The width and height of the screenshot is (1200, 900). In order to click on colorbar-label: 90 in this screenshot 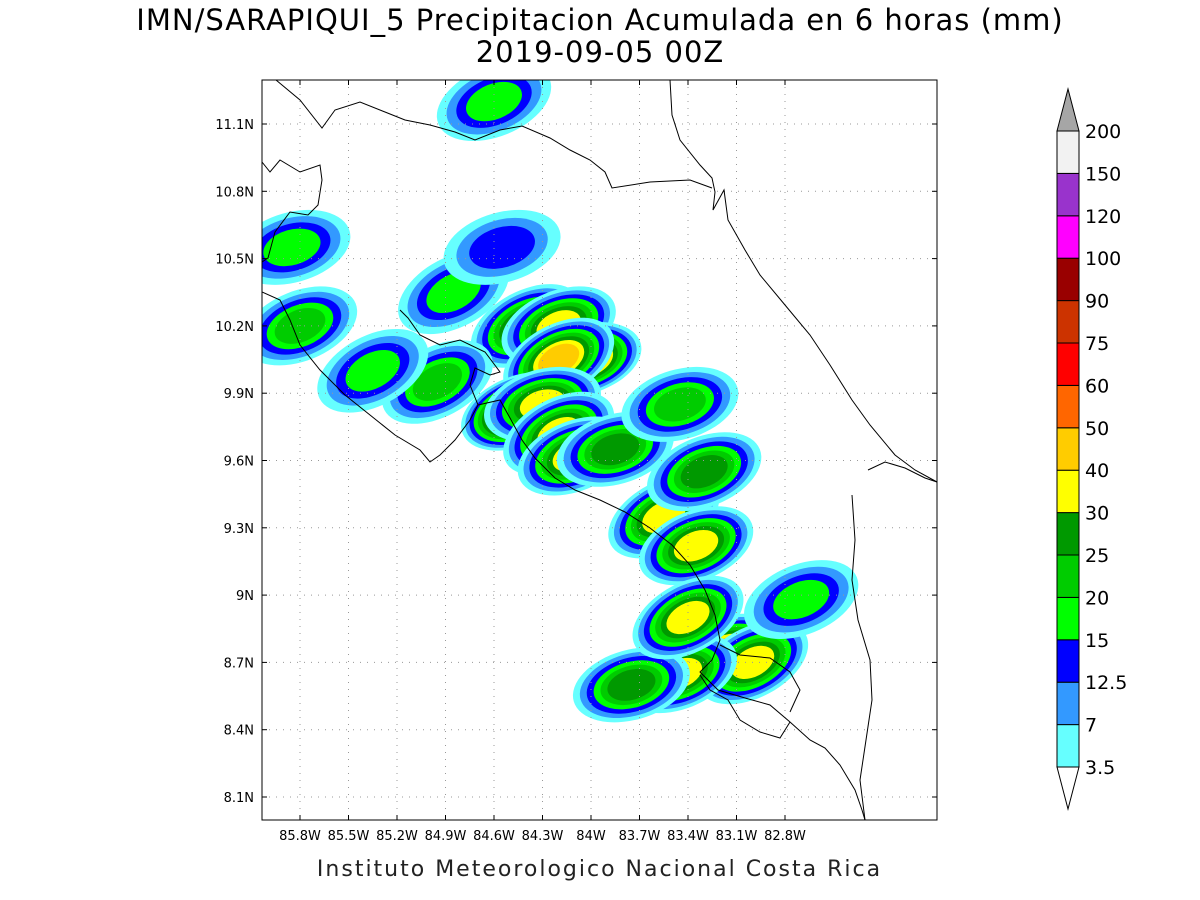, I will do `click(1097, 302)`.